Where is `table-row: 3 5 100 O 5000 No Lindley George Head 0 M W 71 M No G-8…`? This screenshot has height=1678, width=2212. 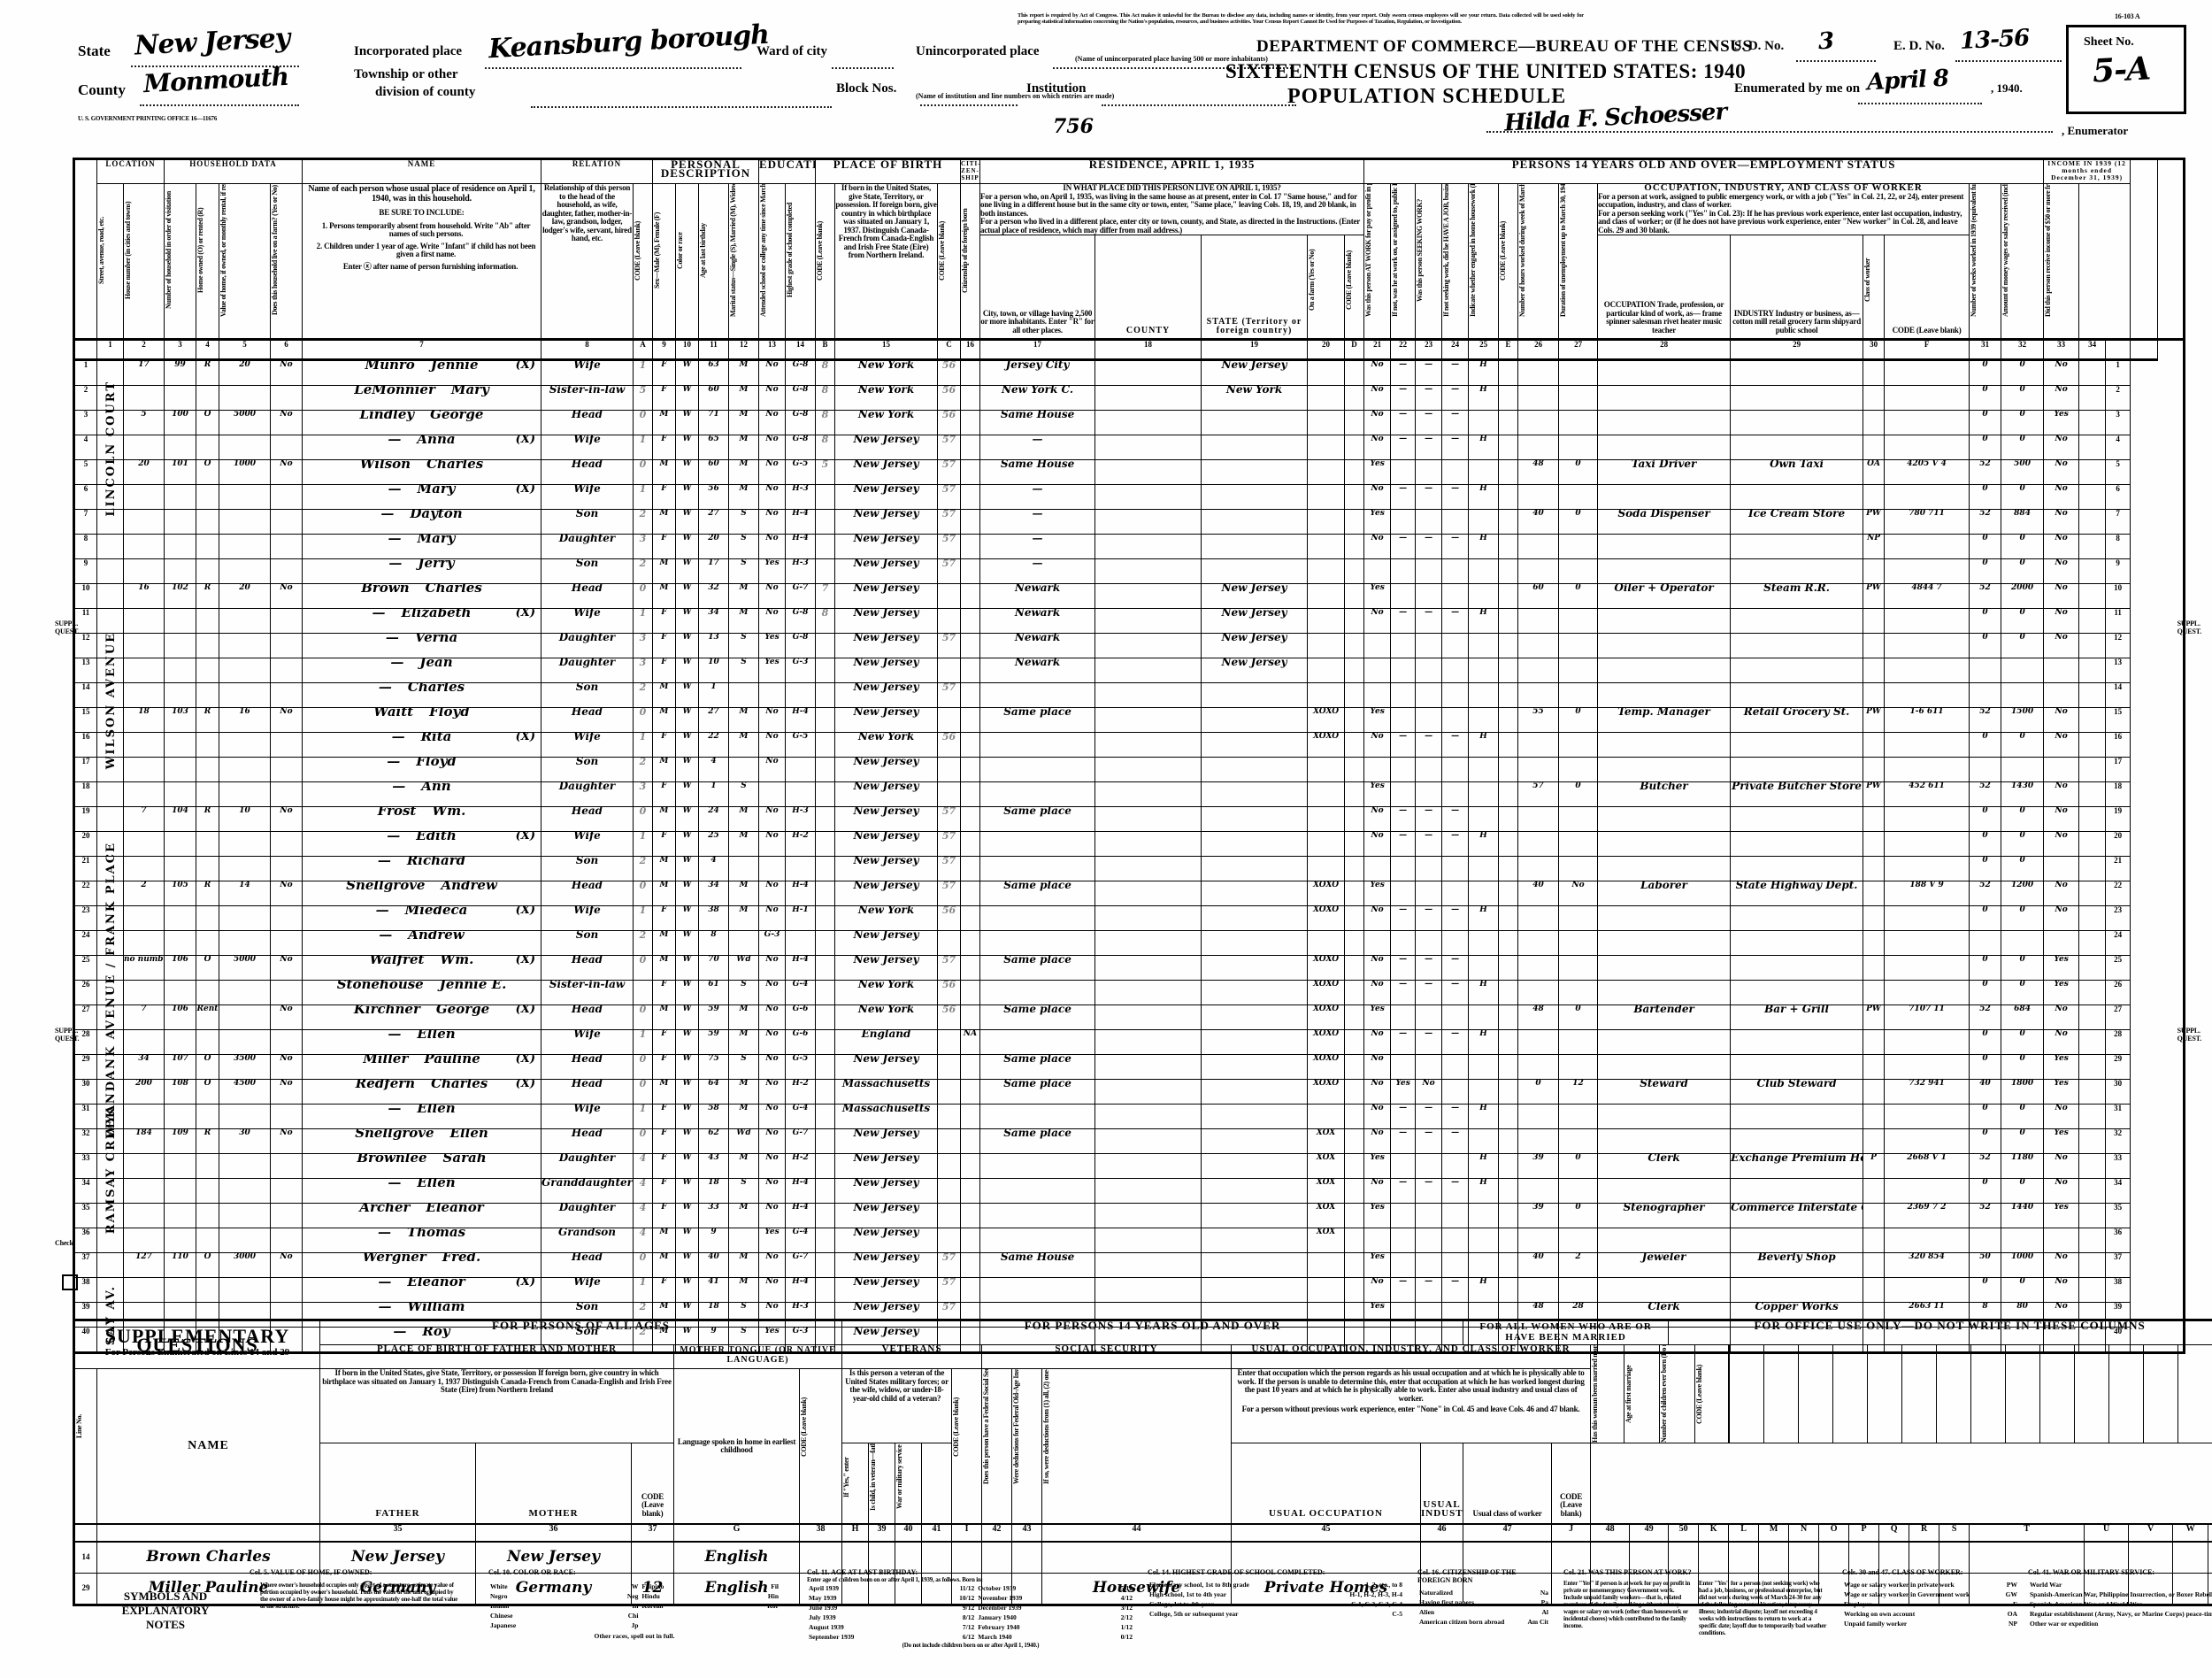 table-row: 3 5 100 O 5000 No Lindley George Head 0 M W 71 M No G-8… is located at coordinates (1129, 422).